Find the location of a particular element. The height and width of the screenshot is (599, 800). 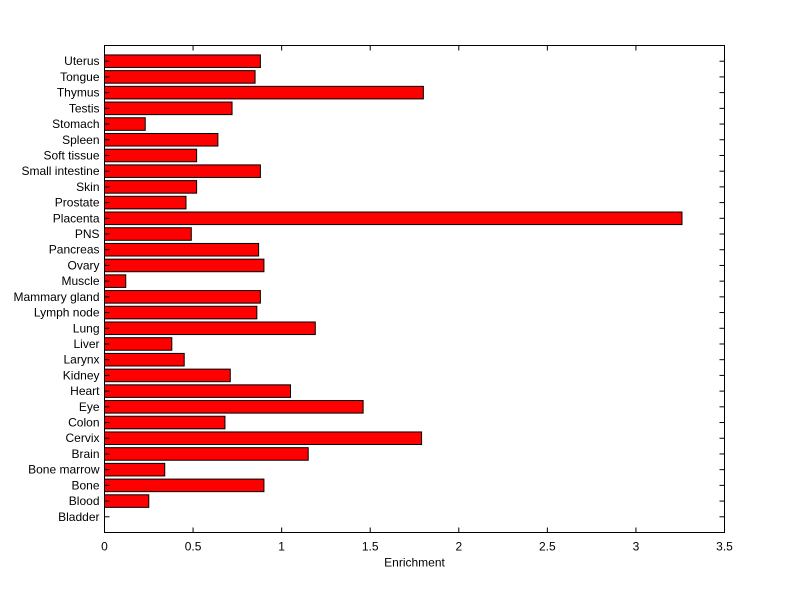

y-tick-label: Eye is located at coordinates (89, 407).